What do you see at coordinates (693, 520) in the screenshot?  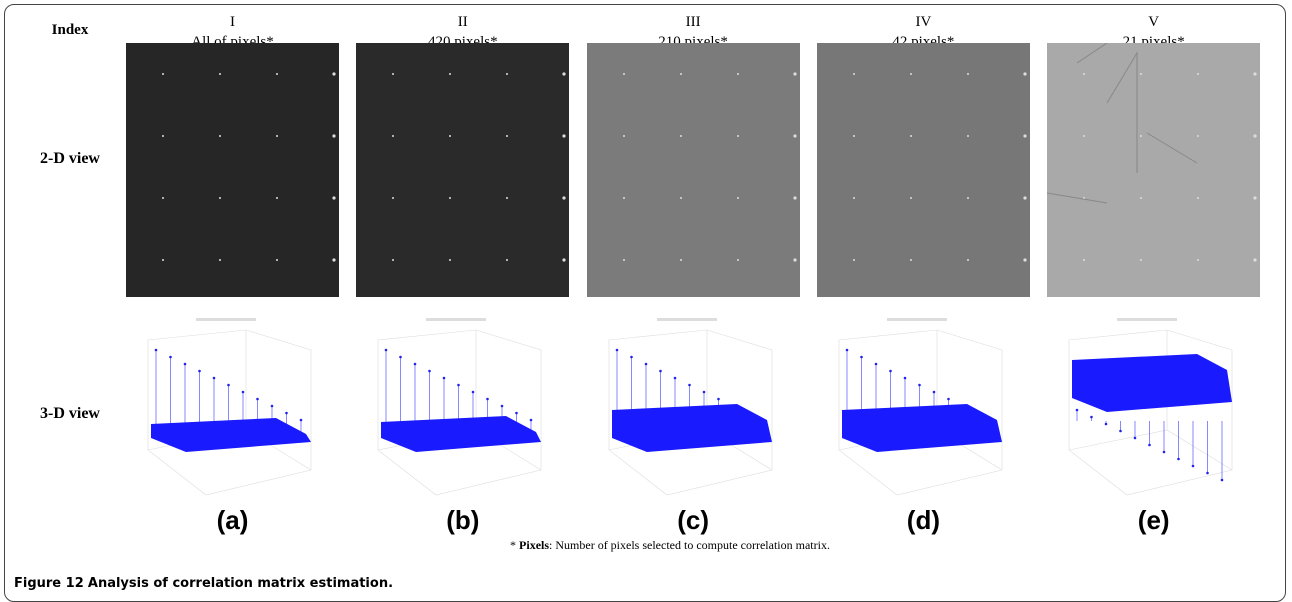 I see `panel-label: (c)` at bounding box center [693, 520].